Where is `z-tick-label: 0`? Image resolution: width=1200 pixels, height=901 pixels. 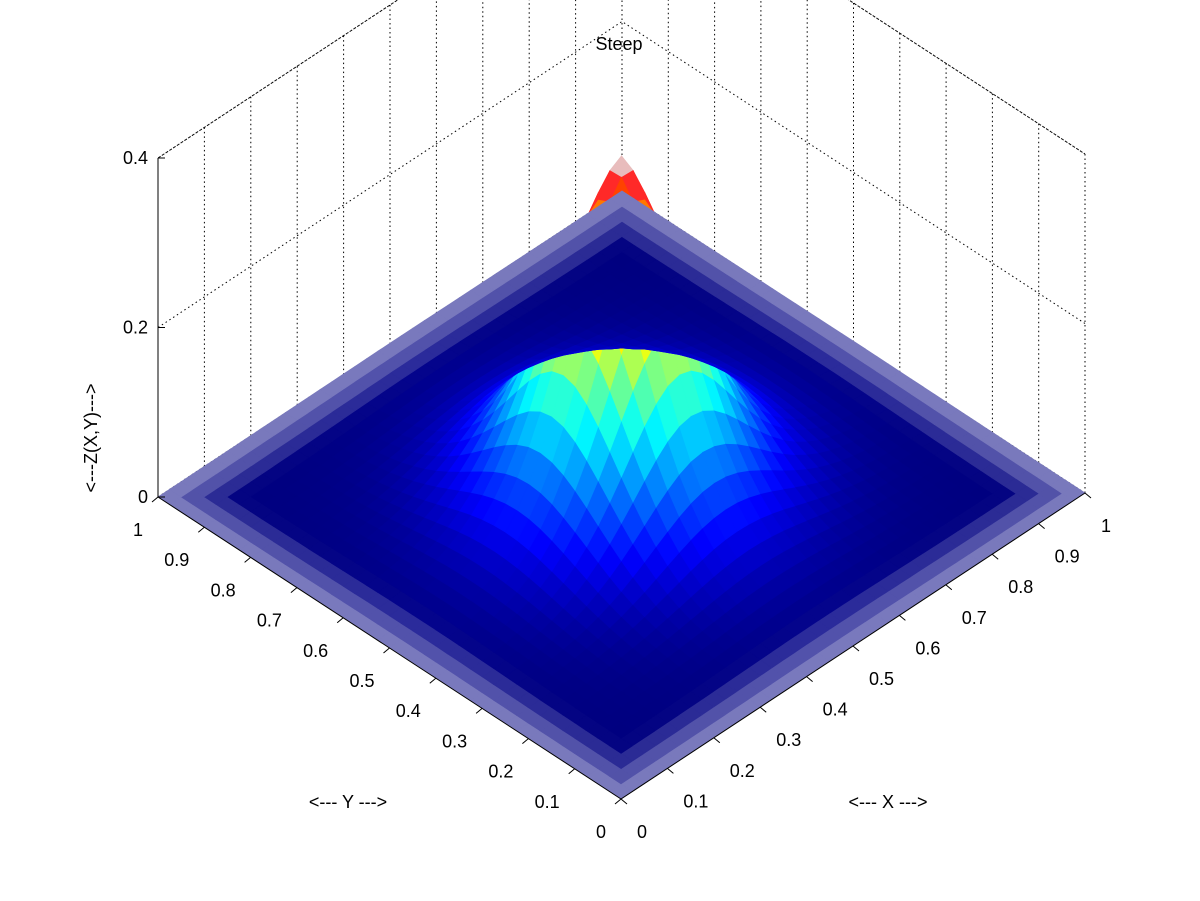
z-tick-label: 0 is located at coordinates (143, 497).